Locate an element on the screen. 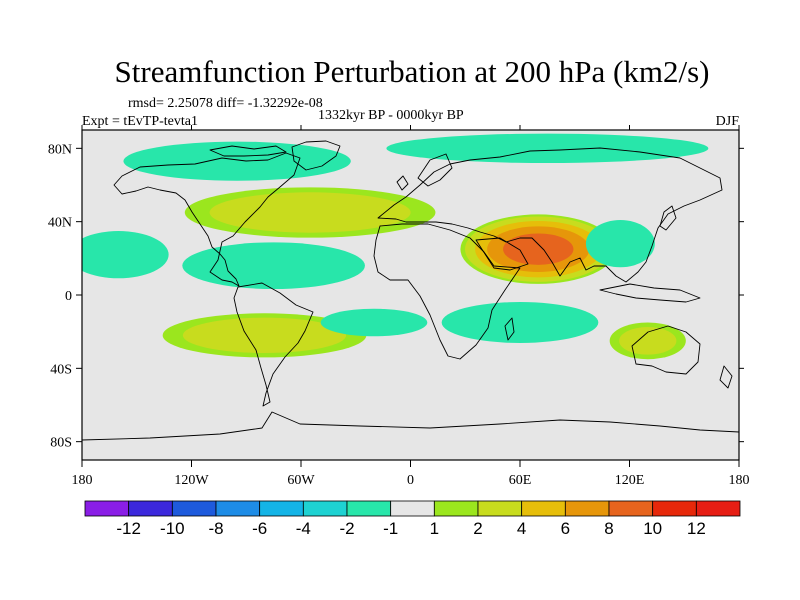 This screenshot has height=600, width=800. coast-japan is located at coordinates (668, 218).